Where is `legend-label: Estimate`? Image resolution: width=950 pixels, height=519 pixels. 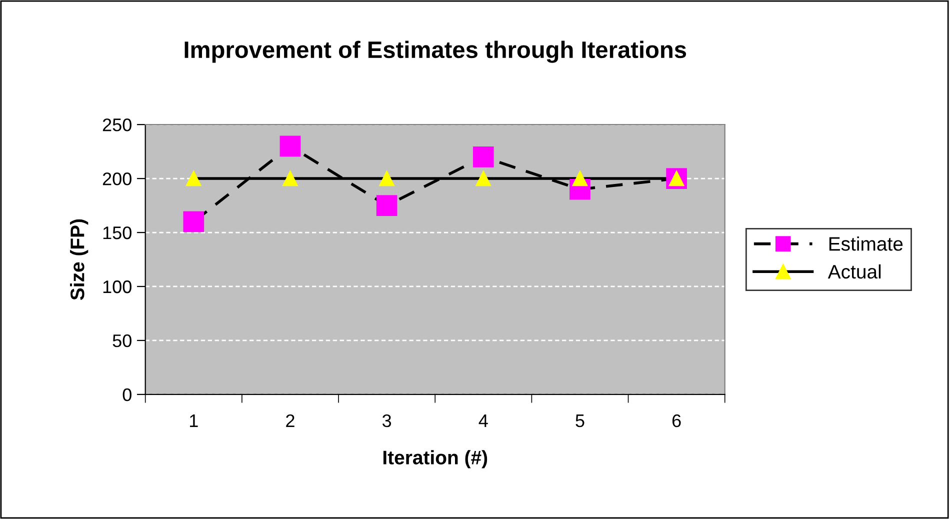 legend-label: Estimate is located at coordinates (866, 243).